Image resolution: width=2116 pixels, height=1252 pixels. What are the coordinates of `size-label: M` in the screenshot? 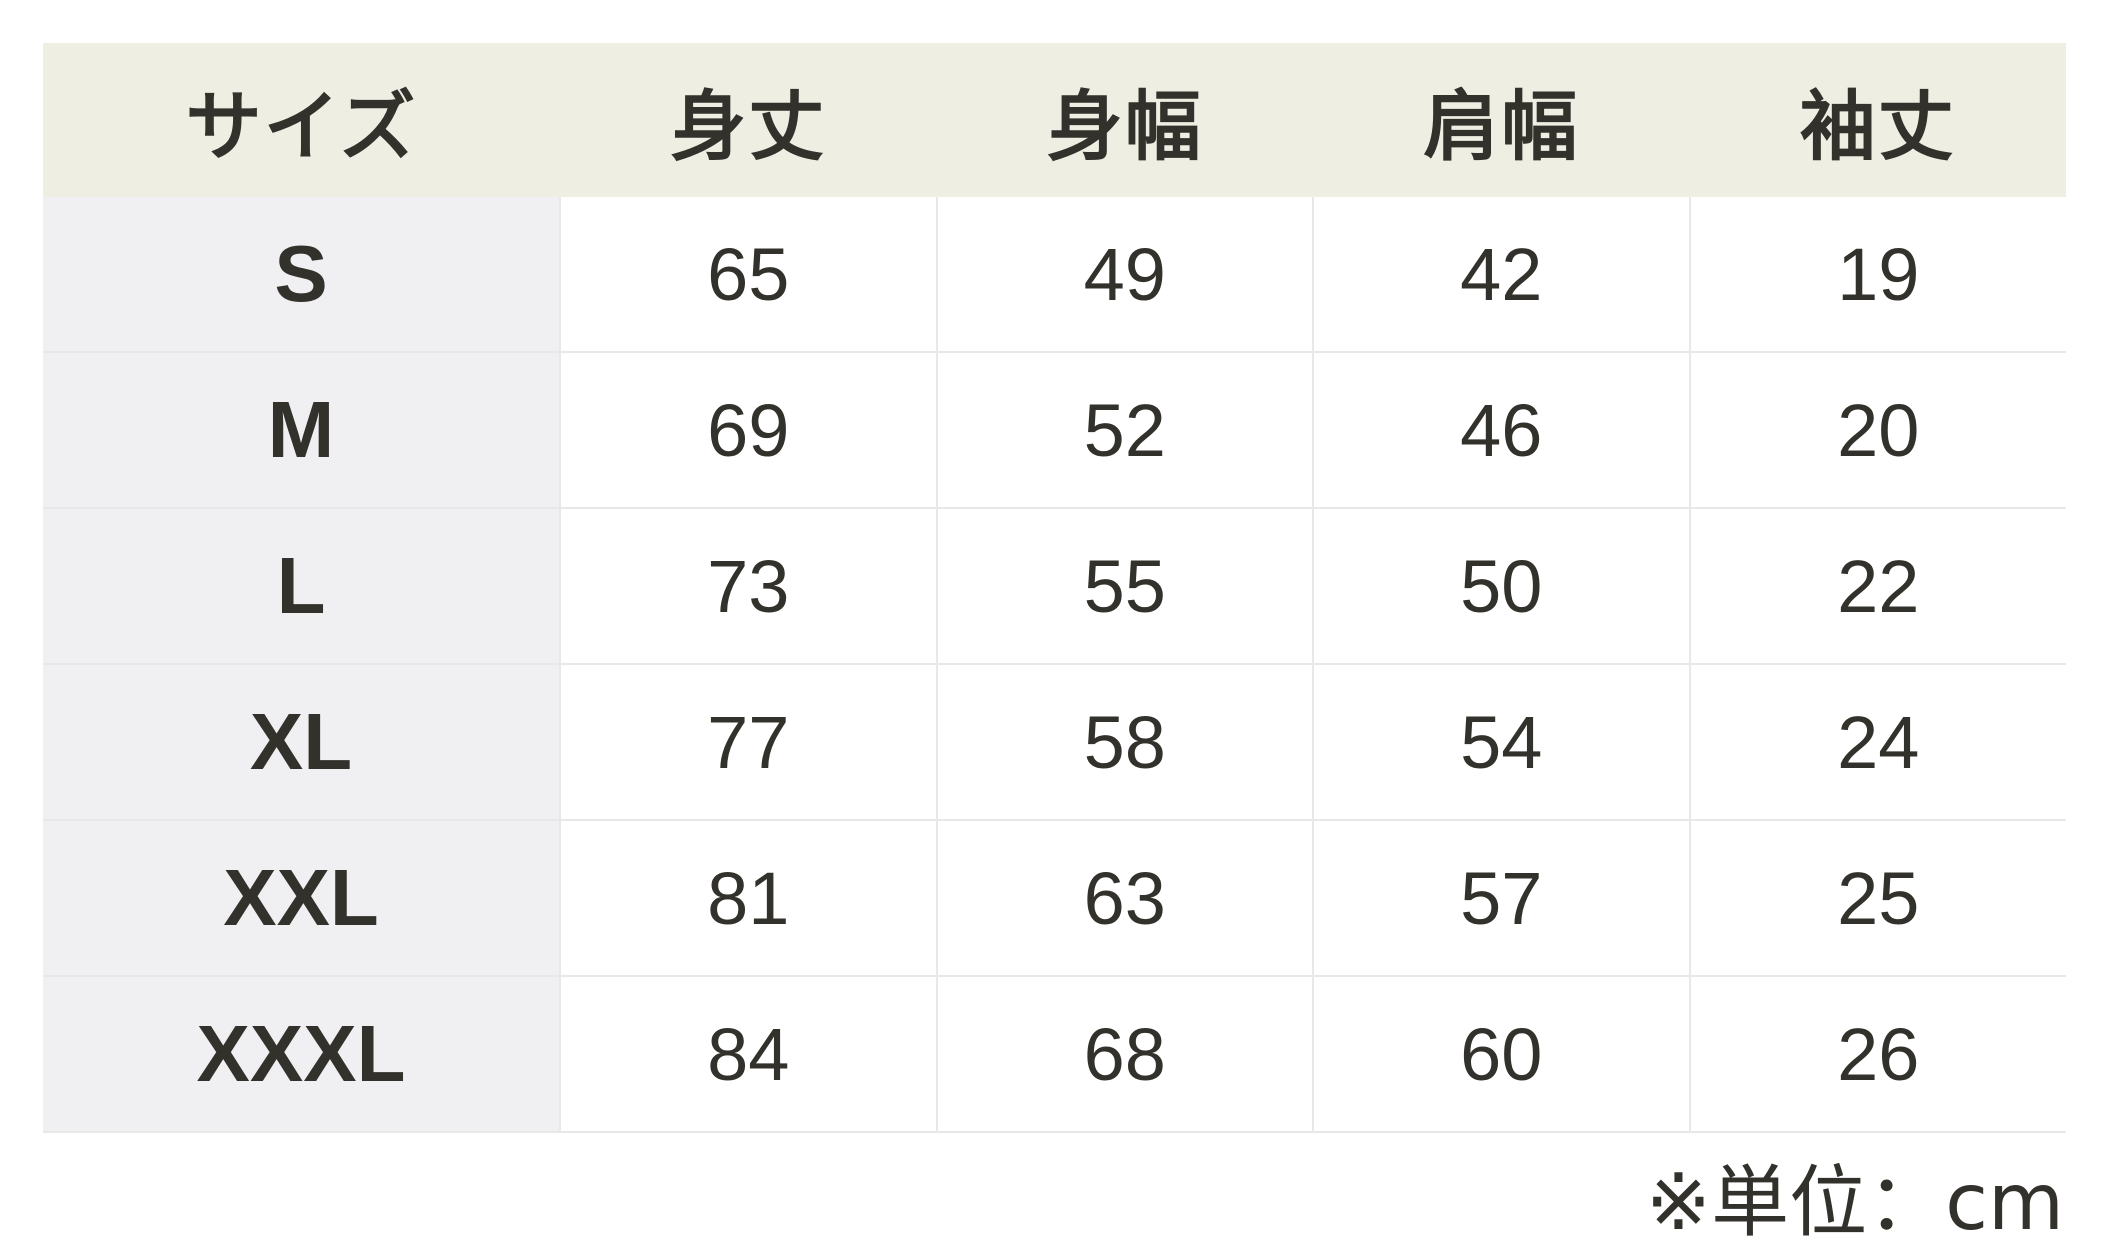 It's located at (301, 430).